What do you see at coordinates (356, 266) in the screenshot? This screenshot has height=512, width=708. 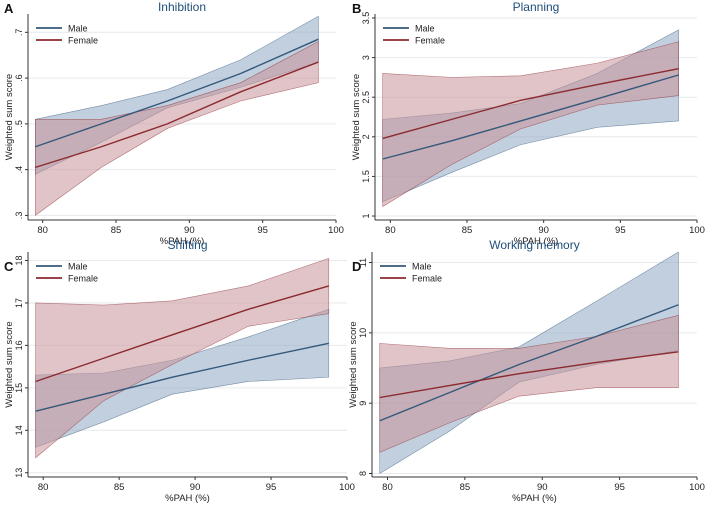 I see `panel-label: D` at bounding box center [356, 266].